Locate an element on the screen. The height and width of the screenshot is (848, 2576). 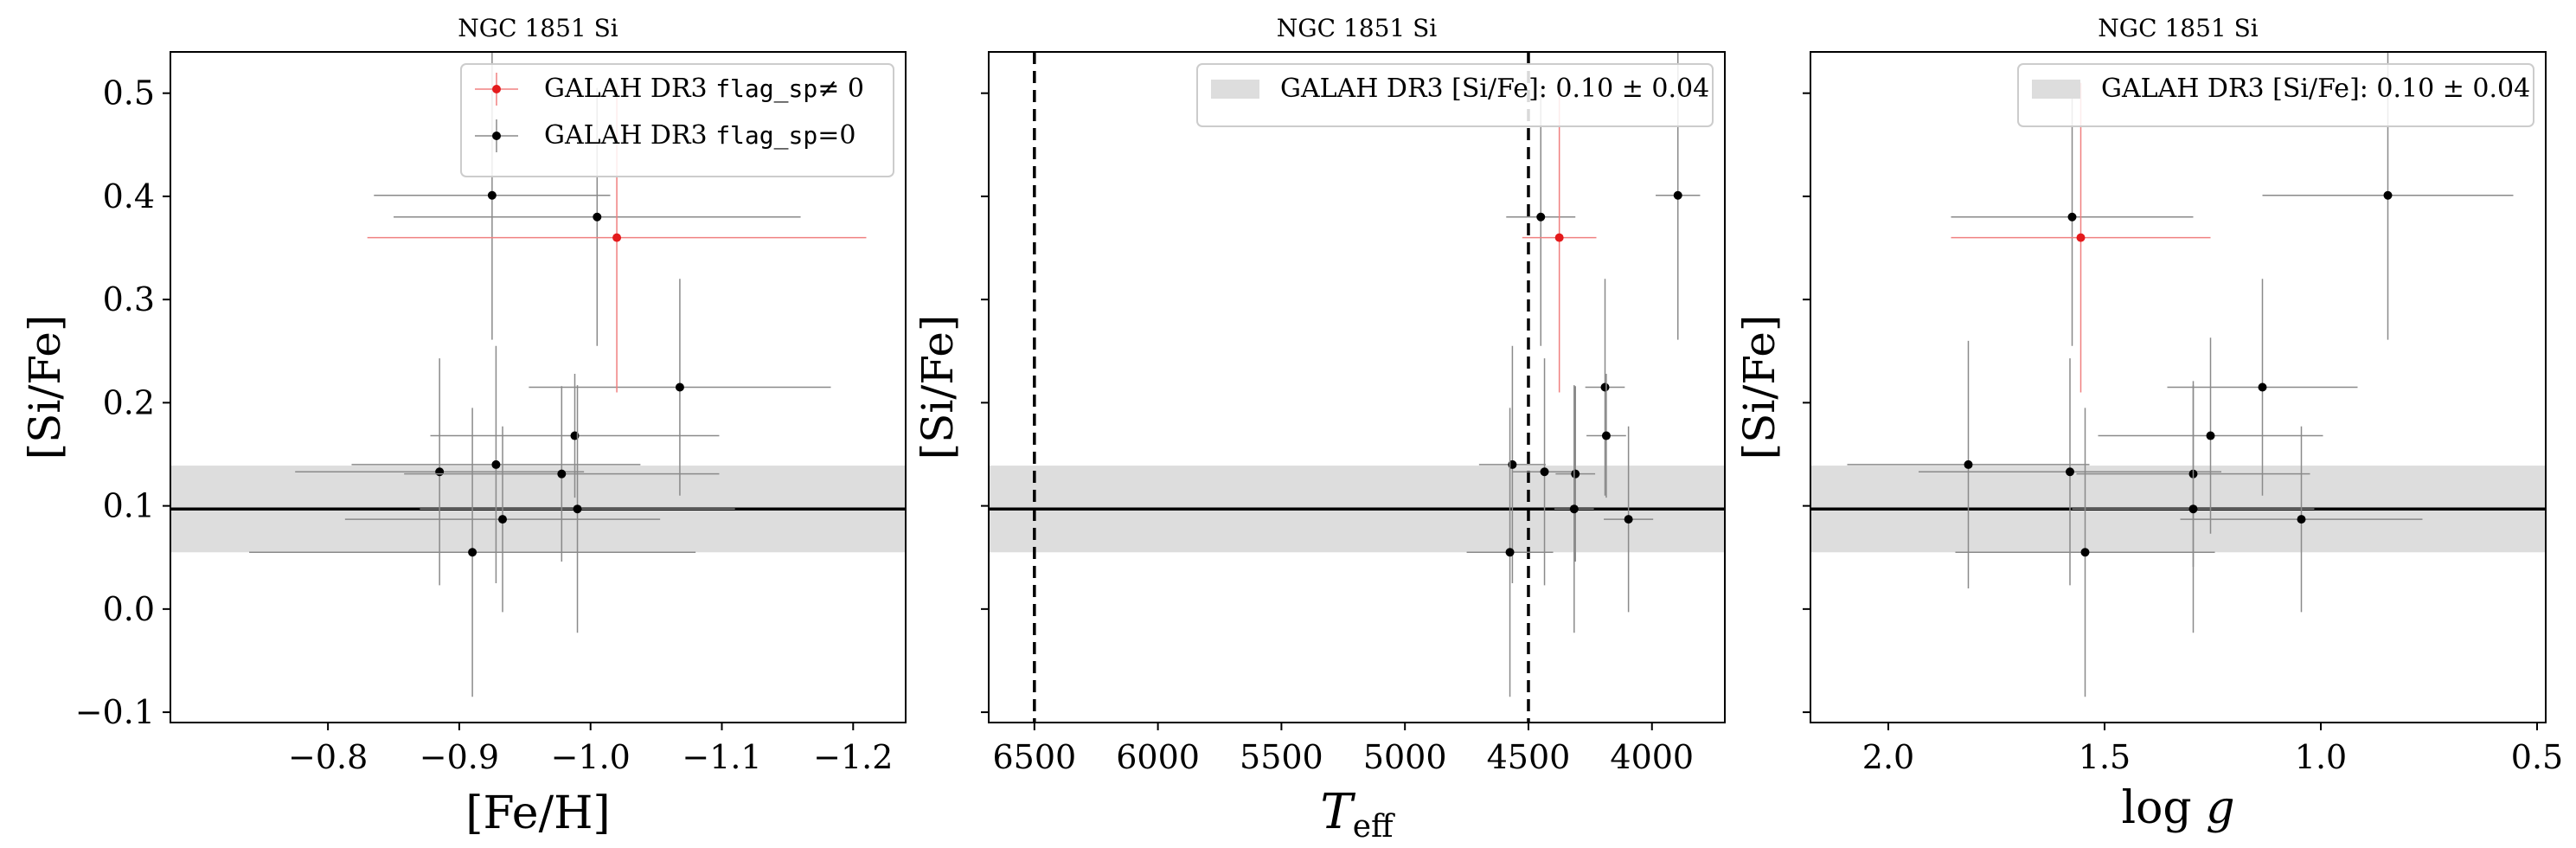
legend-label-suffix: ≠ 0 is located at coordinates (840, 89).